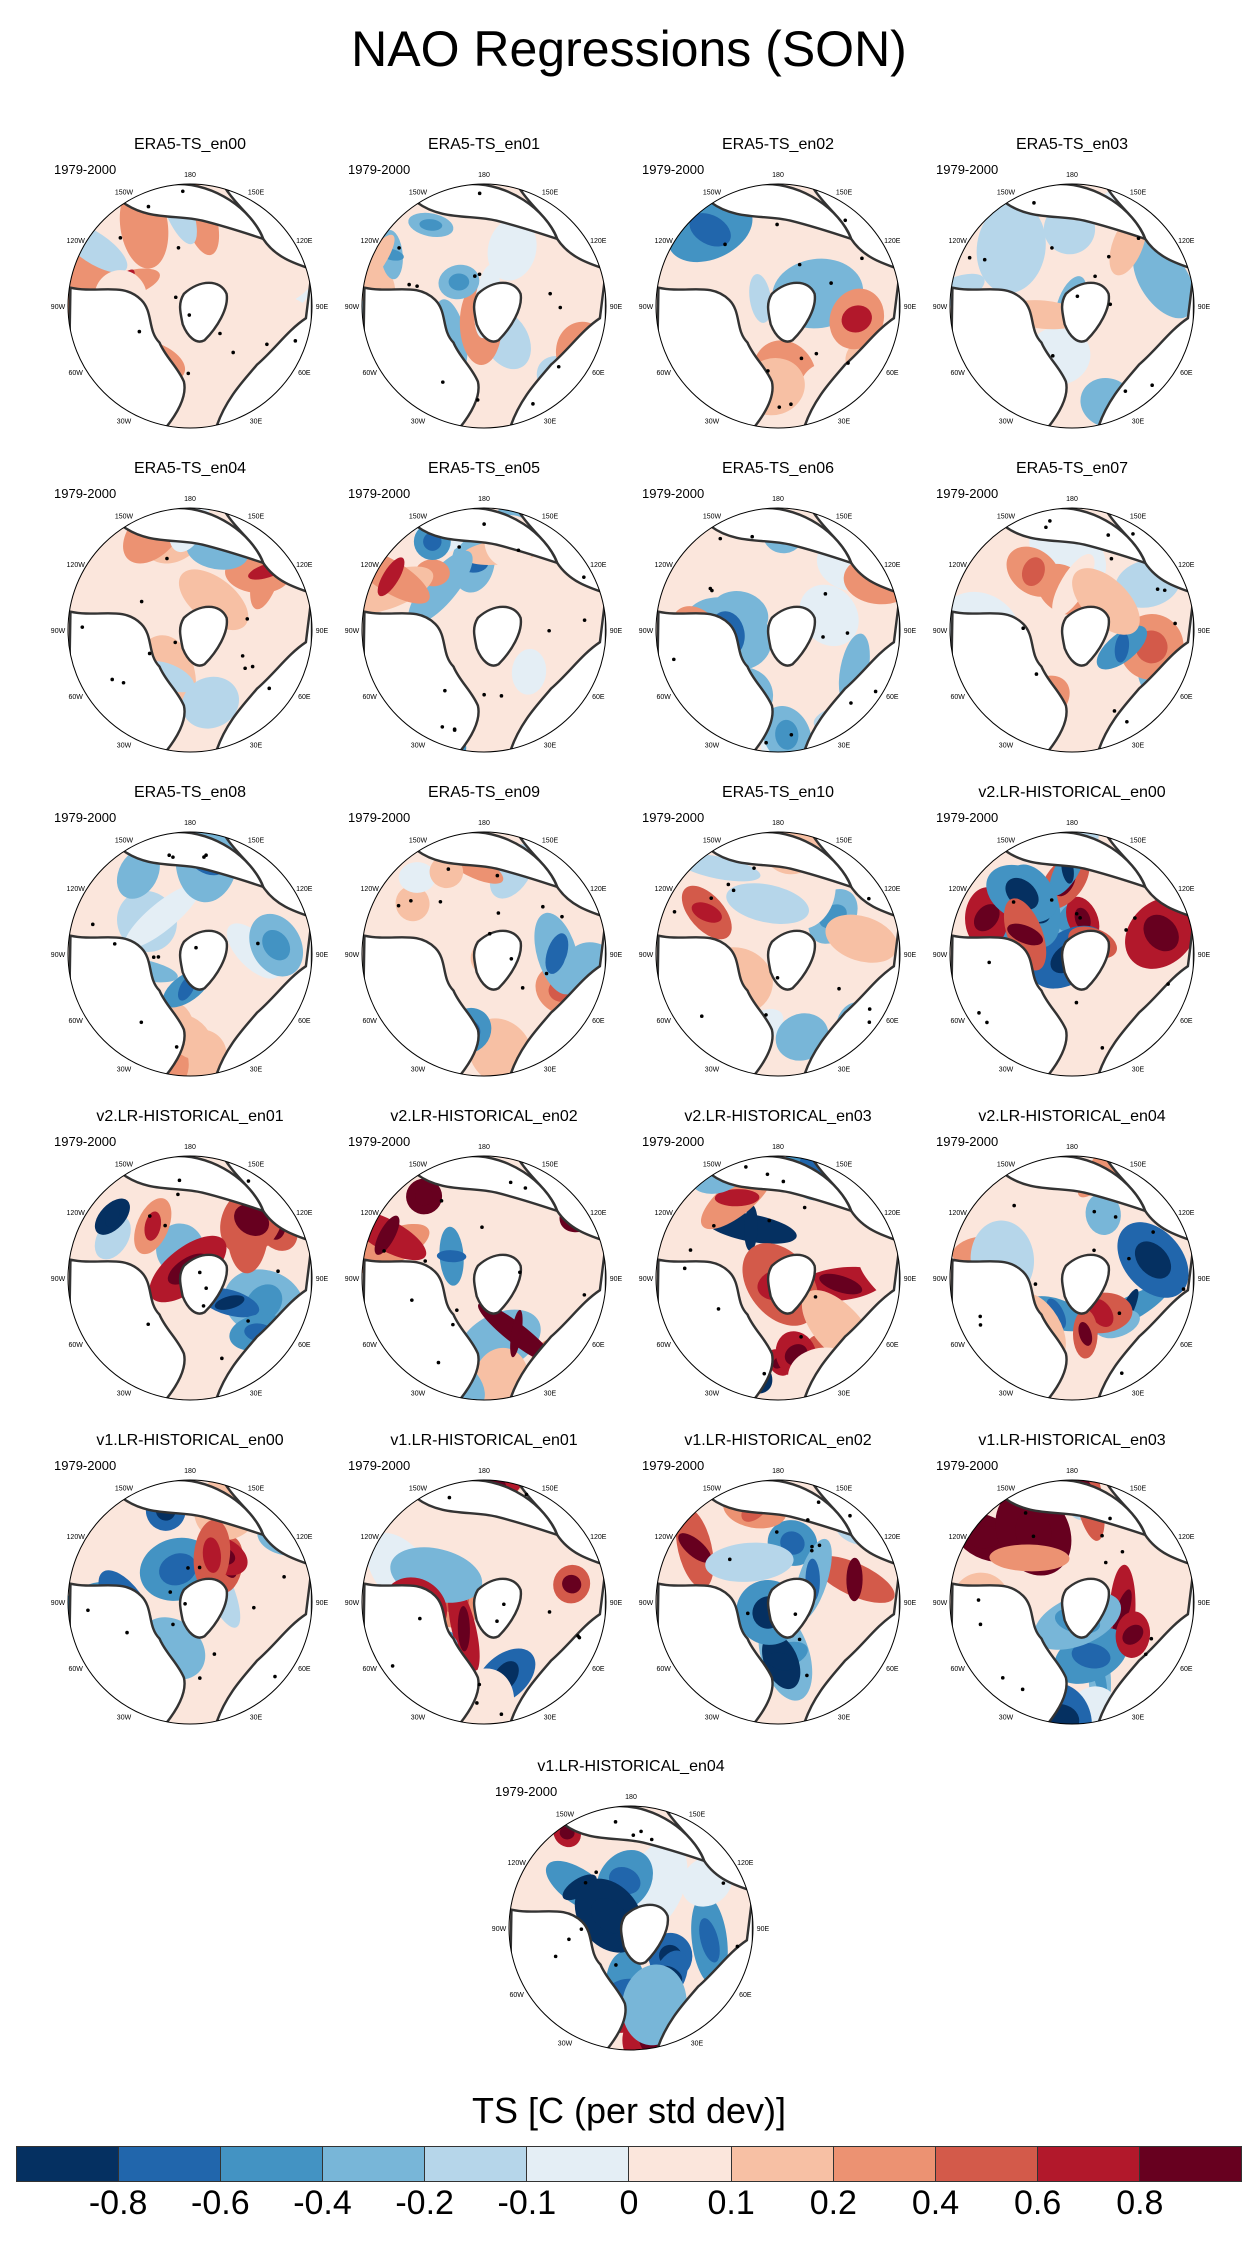 This screenshot has width=1258, height=2244. Describe the element at coordinates (778, 144) in the screenshot. I see `map-panel-title: ERA5-TS_en02` at that location.